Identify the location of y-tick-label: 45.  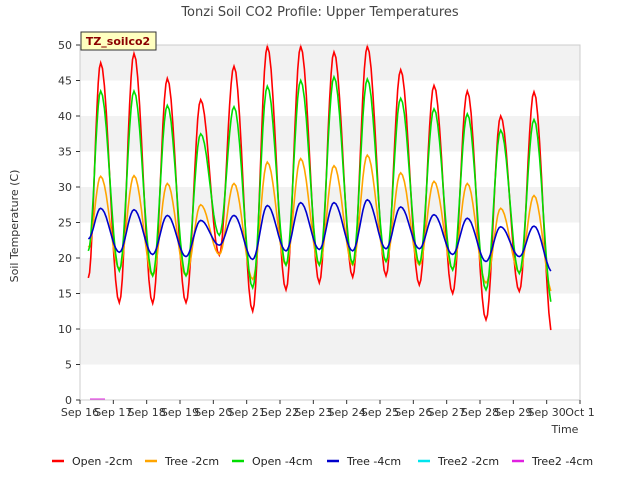
(65, 81).